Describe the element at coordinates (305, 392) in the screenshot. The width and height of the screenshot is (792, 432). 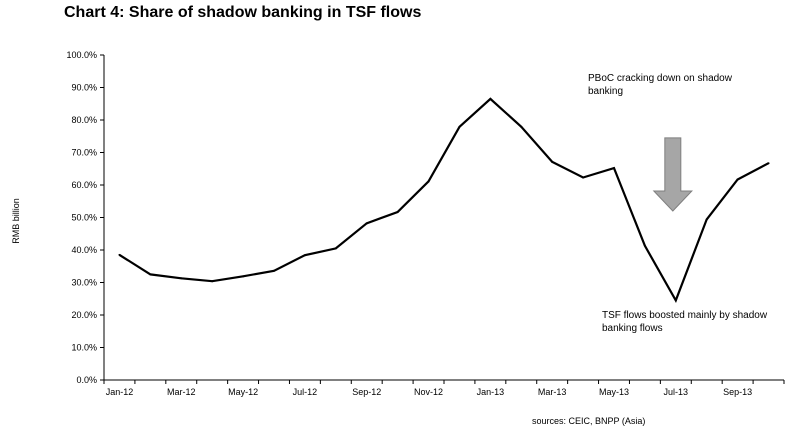
I see `x-tick-label: Jul-12` at that location.